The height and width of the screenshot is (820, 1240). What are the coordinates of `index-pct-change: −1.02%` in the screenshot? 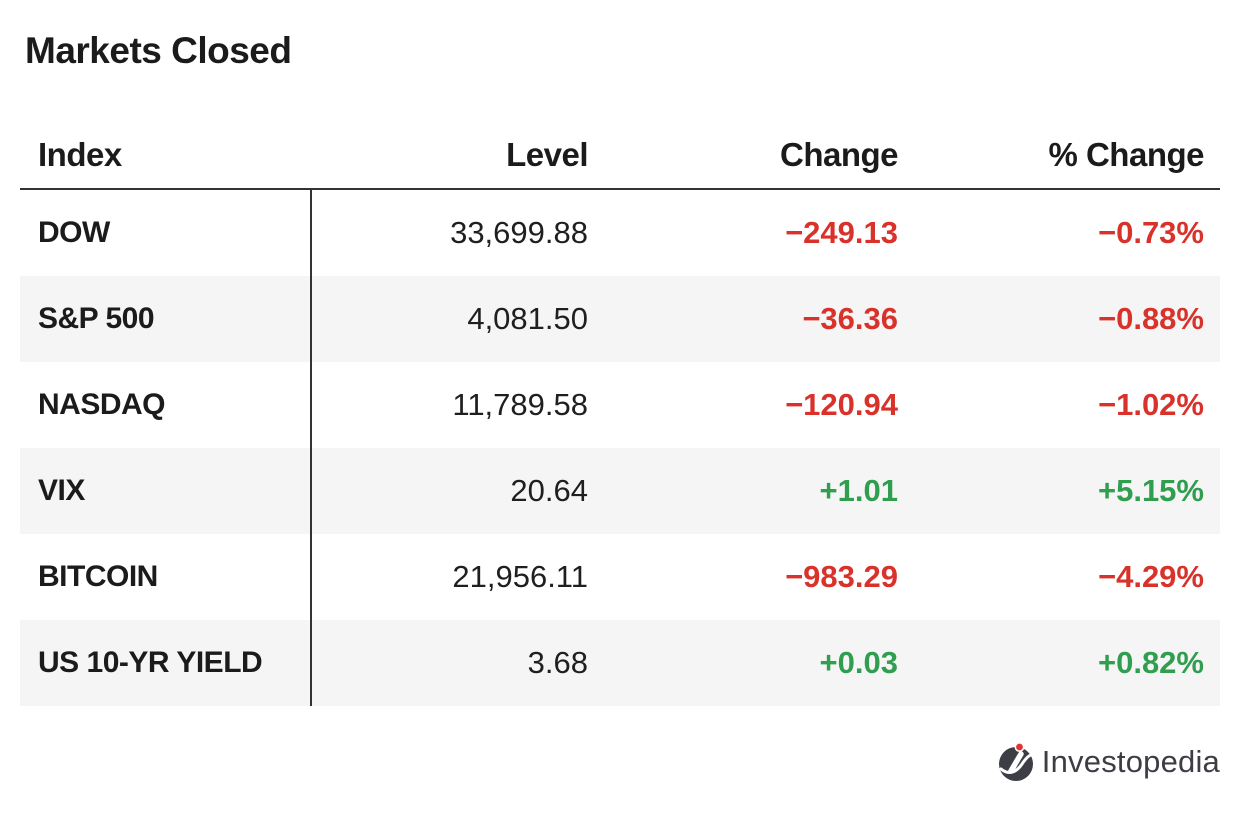 It's located at (1150, 404).